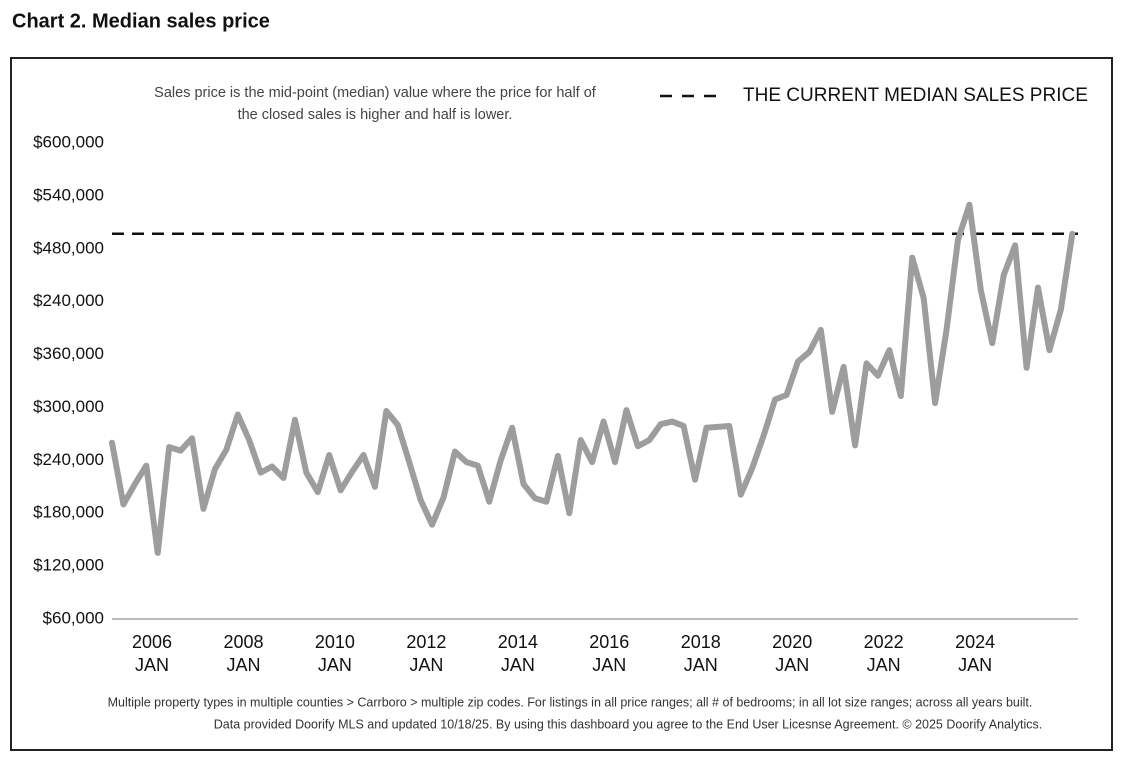  I want to click on y-tick-label: $600,000, so click(68, 141).